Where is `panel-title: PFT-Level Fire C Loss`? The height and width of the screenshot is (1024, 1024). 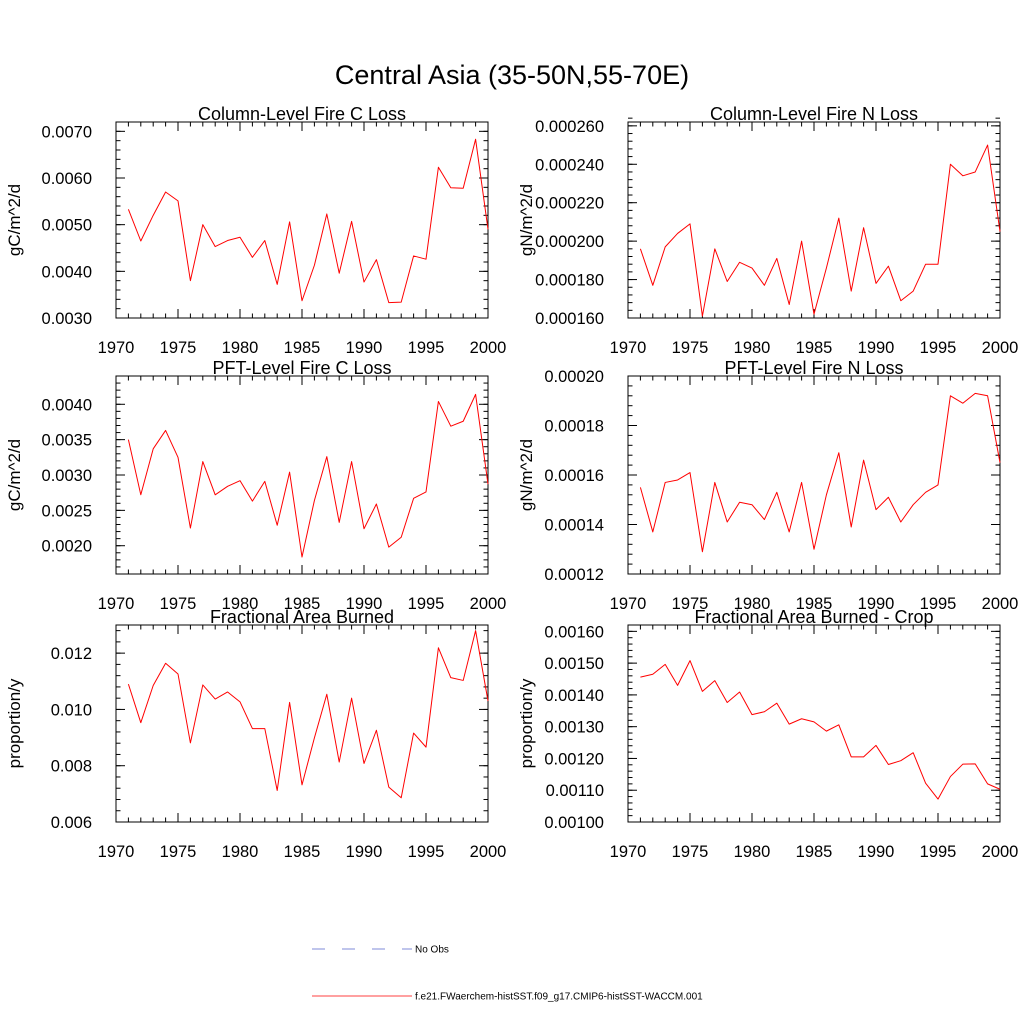
panel-title: PFT-Level Fire C Loss is located at coordinates (301, 368).